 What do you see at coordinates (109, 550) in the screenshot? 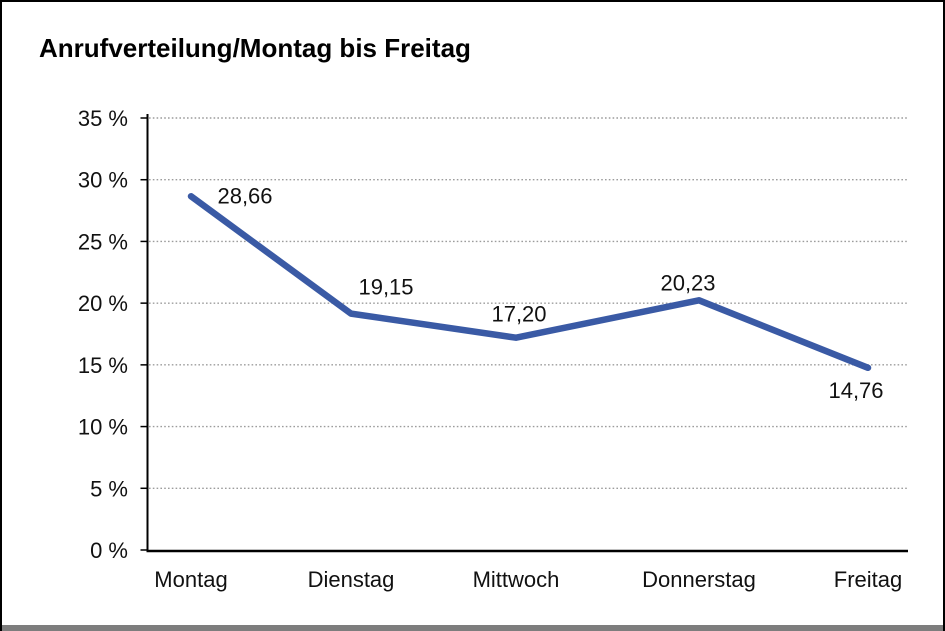
I see `y-tick-label: 0 %` at bounding box center [109, 550].